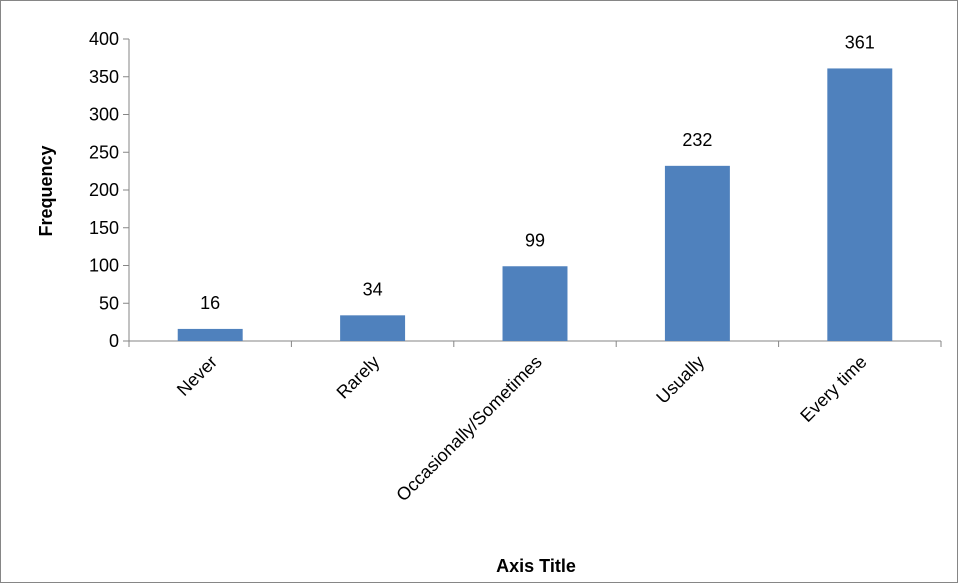 Image resolution: width=958 pixels, height=583 pixels. I want to click on y-tick-label: 150, so click(104, 228).